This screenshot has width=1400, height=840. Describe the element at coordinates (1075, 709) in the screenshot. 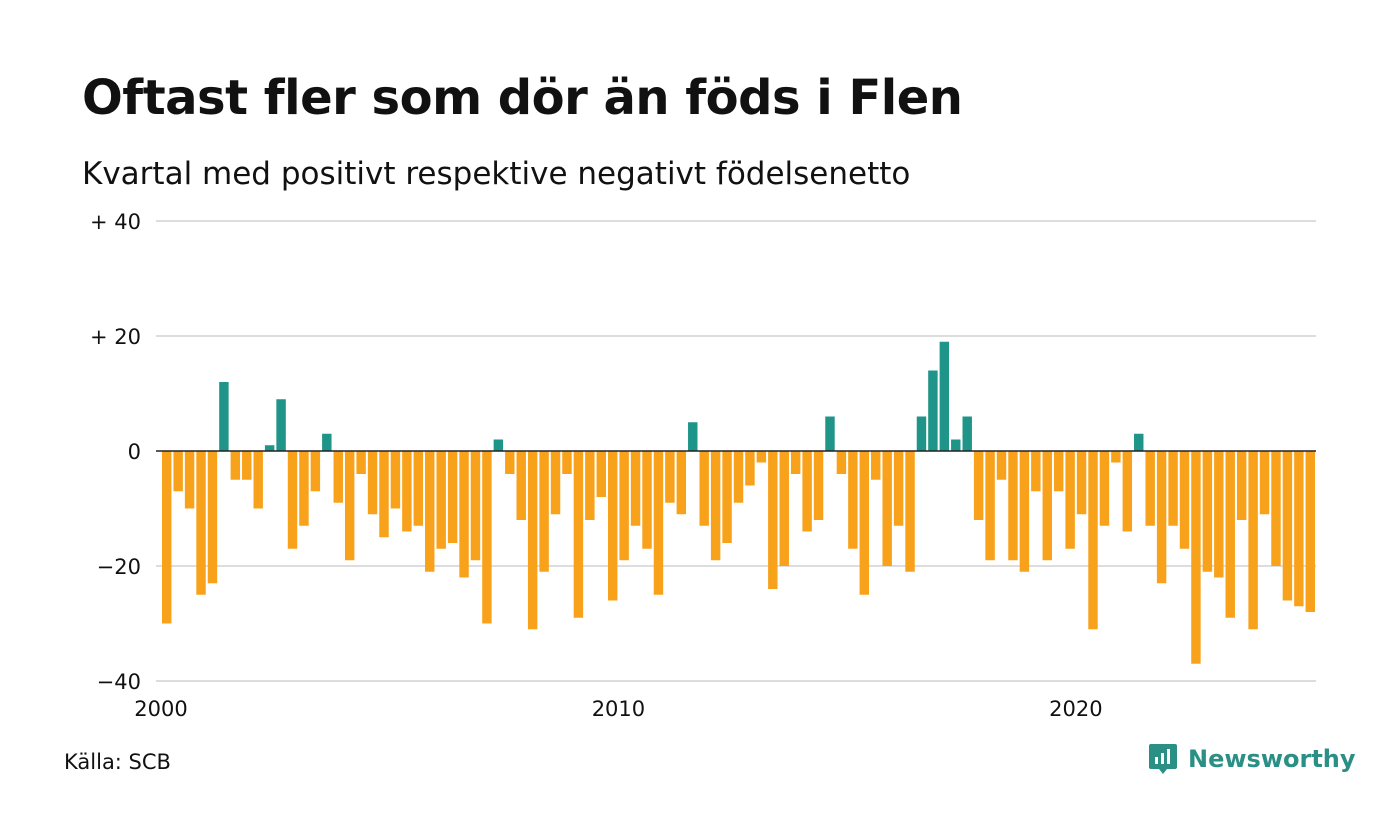

I see `x-tick-label: 2020` at that location.